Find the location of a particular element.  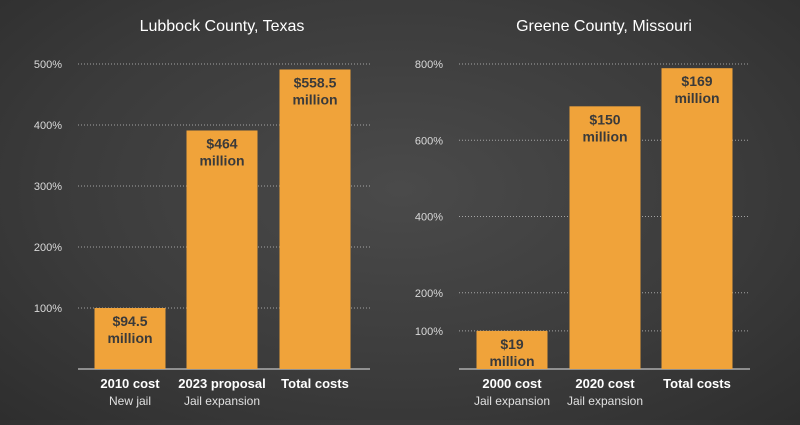

x-tick-label: 2020 cost is located at coordinates (605, 383).